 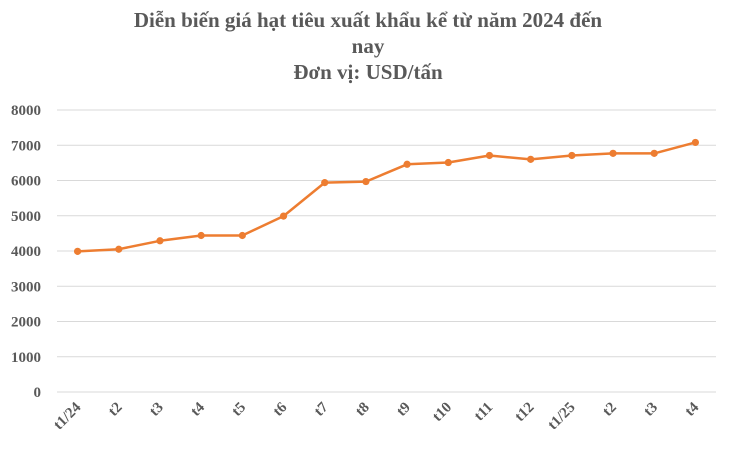 What do you see at coordinates (26, 323) in the screenshot?
I see `y-tick-label: 2000` at bounding box center [26, 323].